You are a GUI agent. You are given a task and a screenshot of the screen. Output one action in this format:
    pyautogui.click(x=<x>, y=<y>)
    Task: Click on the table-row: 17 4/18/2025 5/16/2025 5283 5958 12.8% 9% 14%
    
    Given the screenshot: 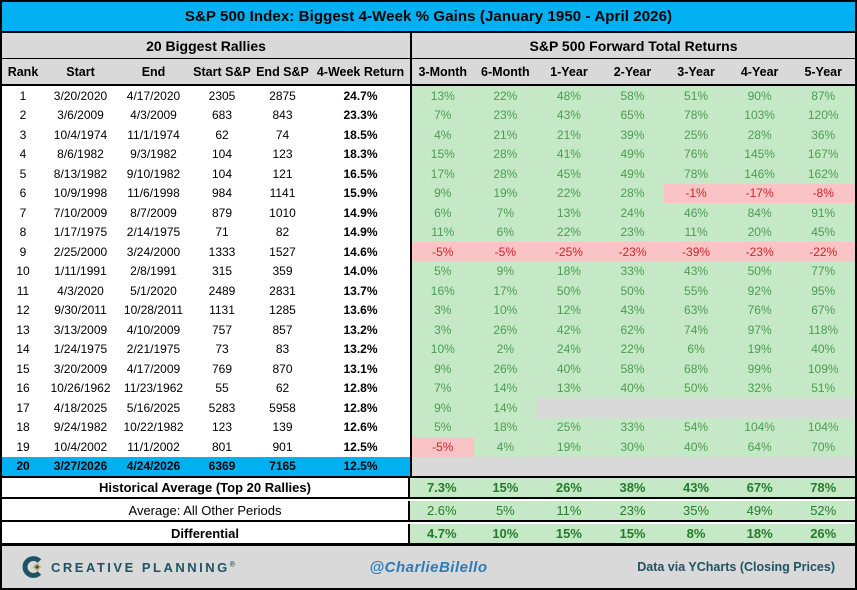 What is the action you would take?
    pyautogui.click(x=428, y=408)
    